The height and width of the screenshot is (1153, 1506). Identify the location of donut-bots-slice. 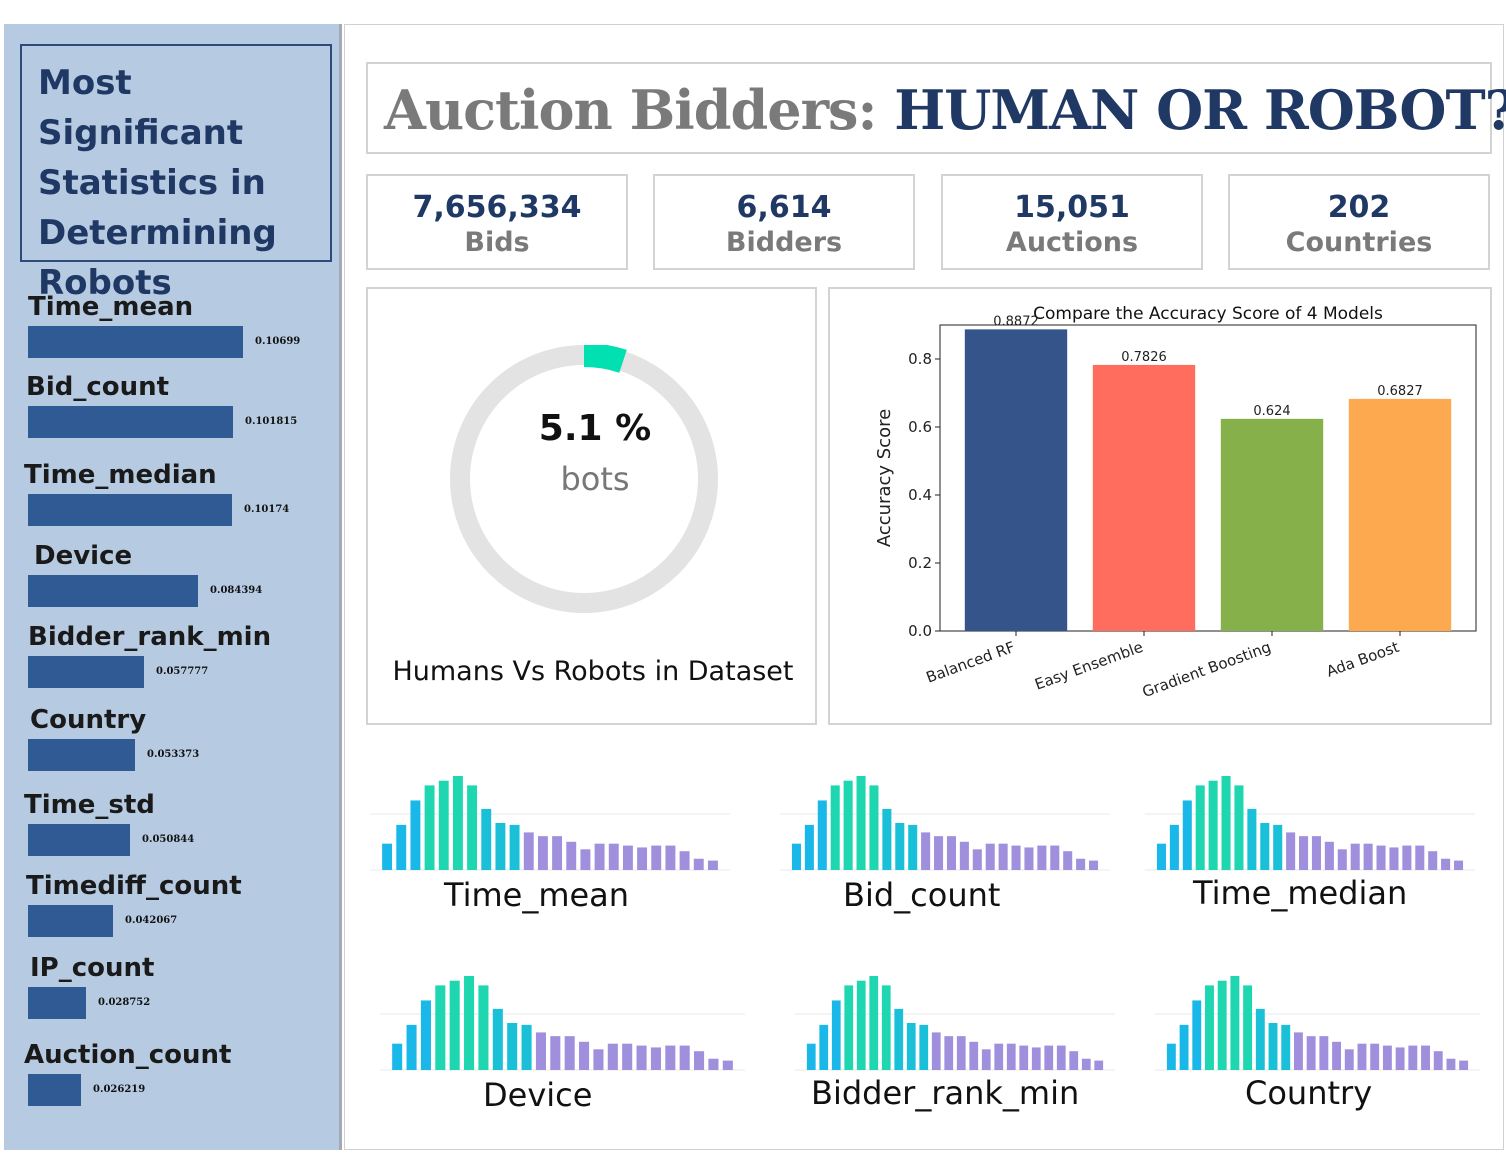
(584, 479).